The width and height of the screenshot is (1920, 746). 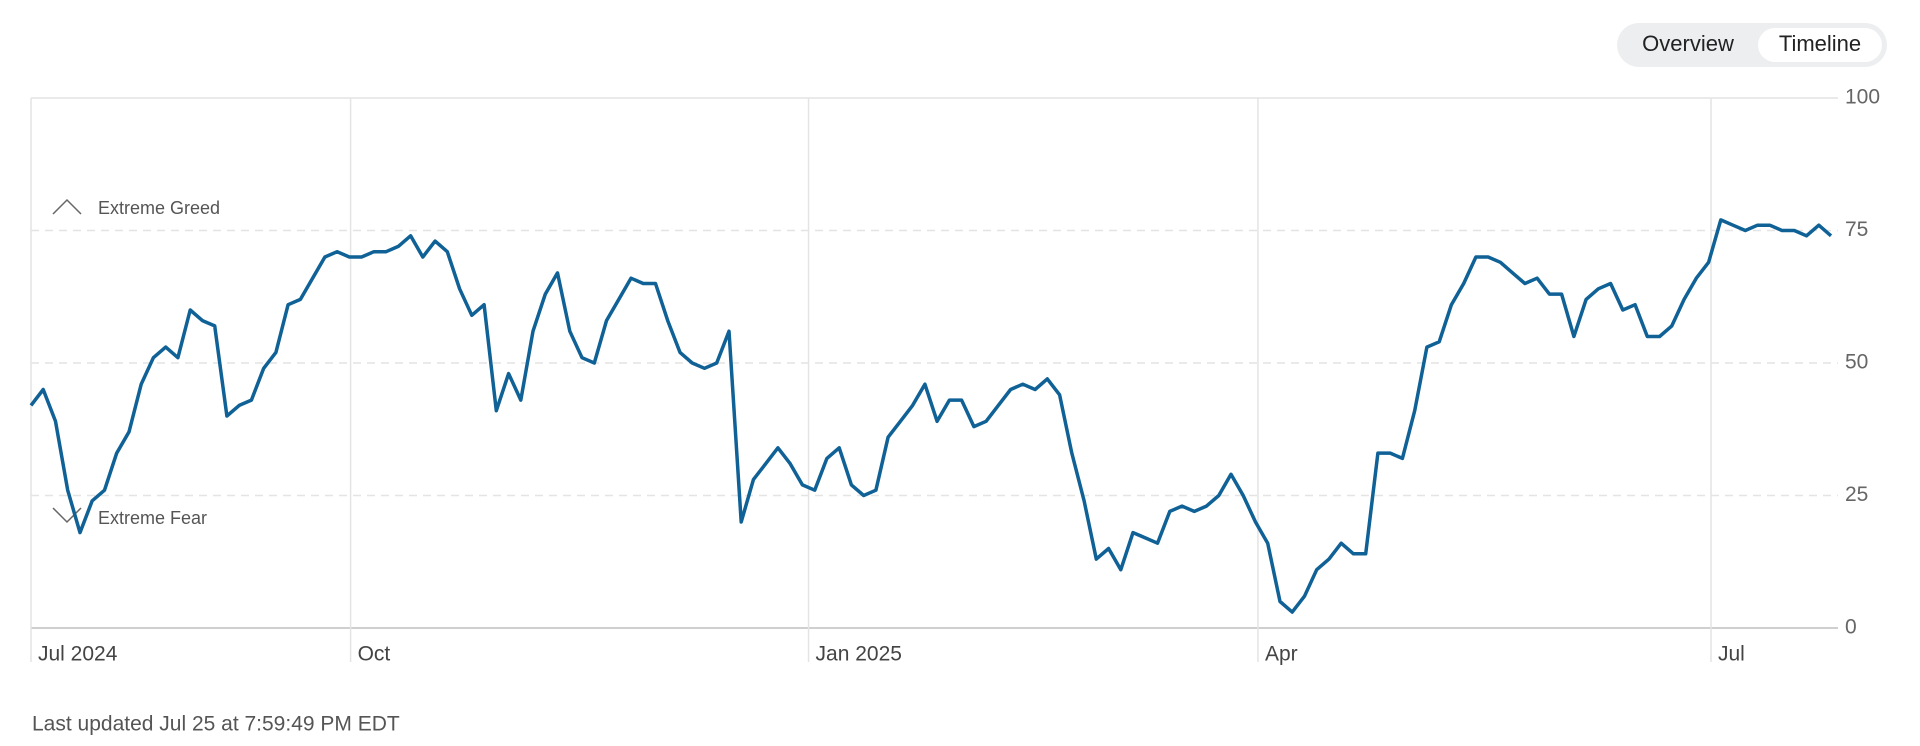 What do you see at coordinates (1688, 43) in the screenshot?
I see `overview-button: Overview` at bounding box center [1688, 43].